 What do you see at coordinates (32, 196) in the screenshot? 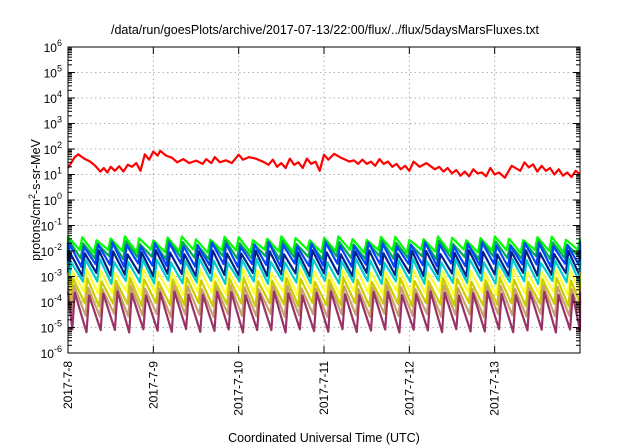
I see `y-axis-label-exponent: 2` at bounding box center [32, 196].